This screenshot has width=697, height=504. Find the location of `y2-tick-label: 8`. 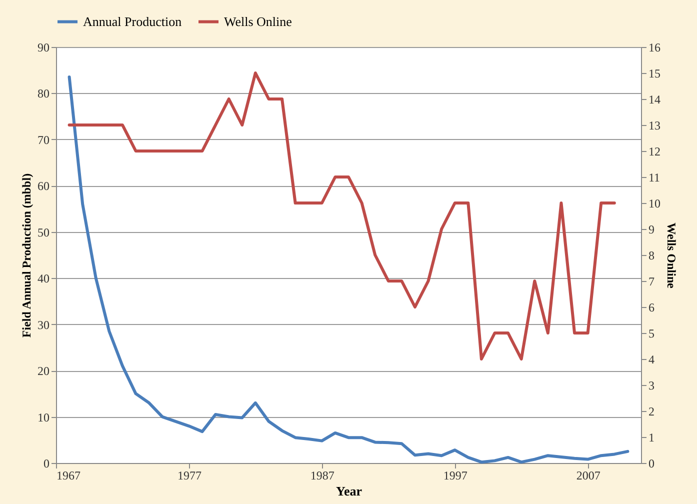

y2-tick-label: 8 is located at coordinates (651, 255).